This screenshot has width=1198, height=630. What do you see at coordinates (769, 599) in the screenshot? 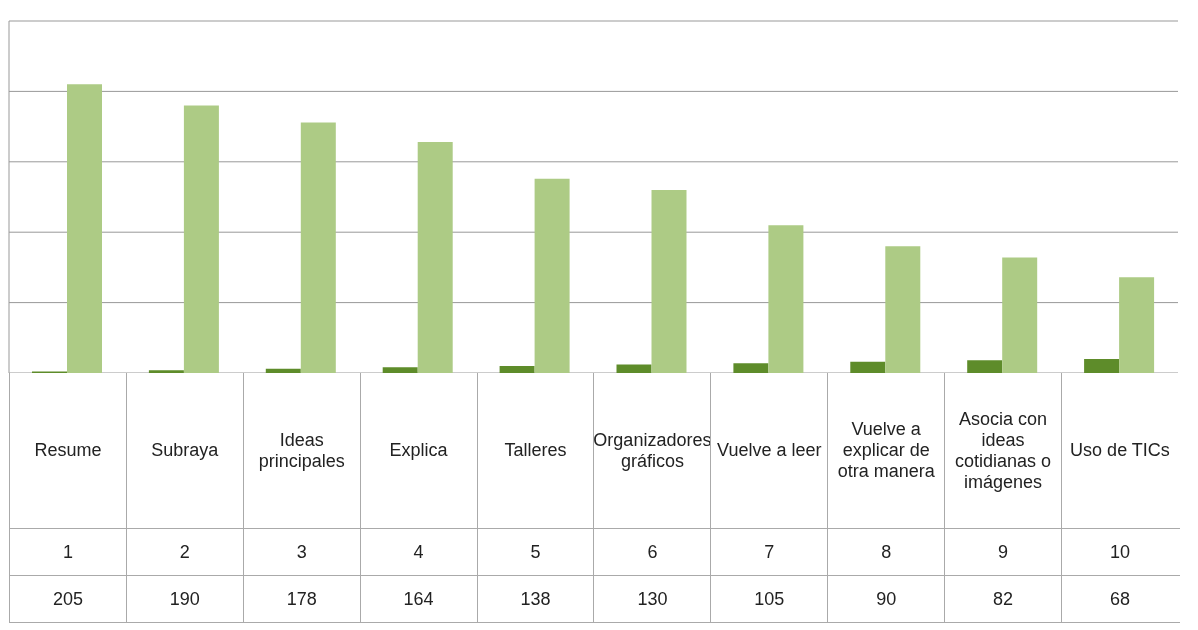
I see `data-label: 105` at bounding box center [769, 599].